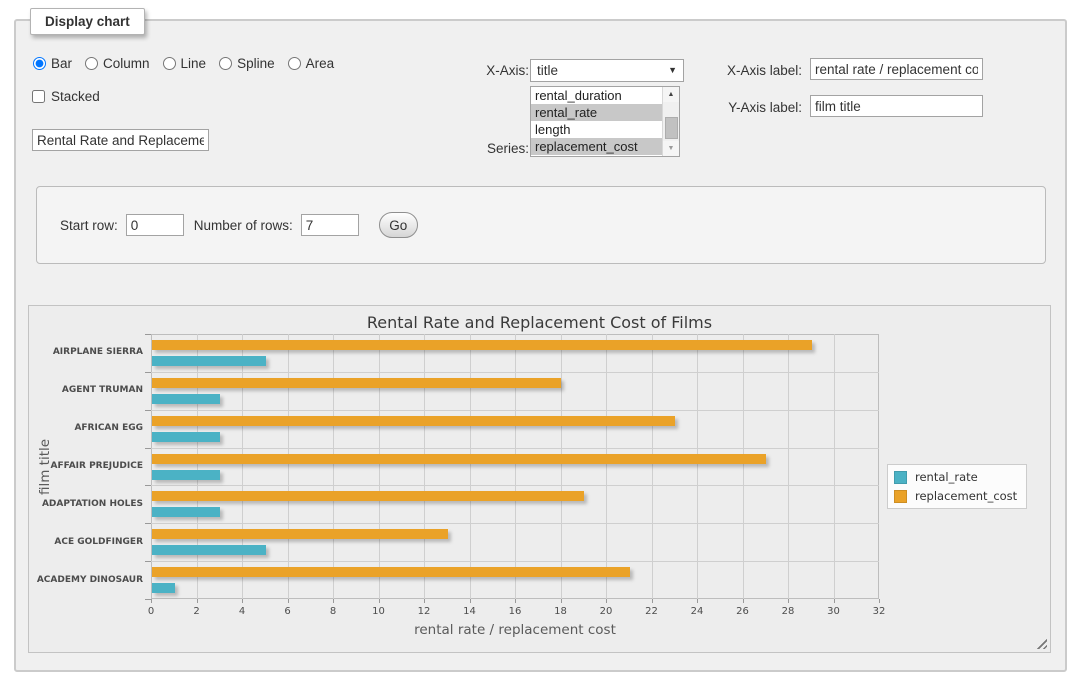 This screenshot has width=1081, height=681. I want to click on x-axis-label-input, so click(896, 69).